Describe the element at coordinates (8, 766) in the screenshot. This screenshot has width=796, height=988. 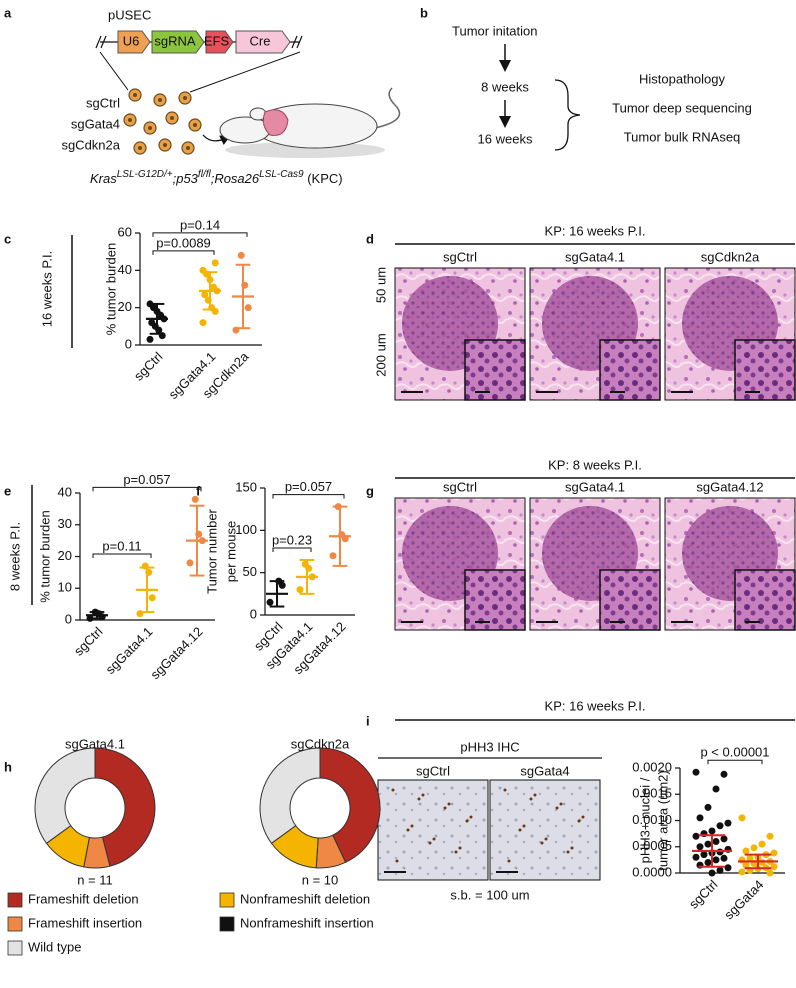
I see `panel-letter: h` at that location.